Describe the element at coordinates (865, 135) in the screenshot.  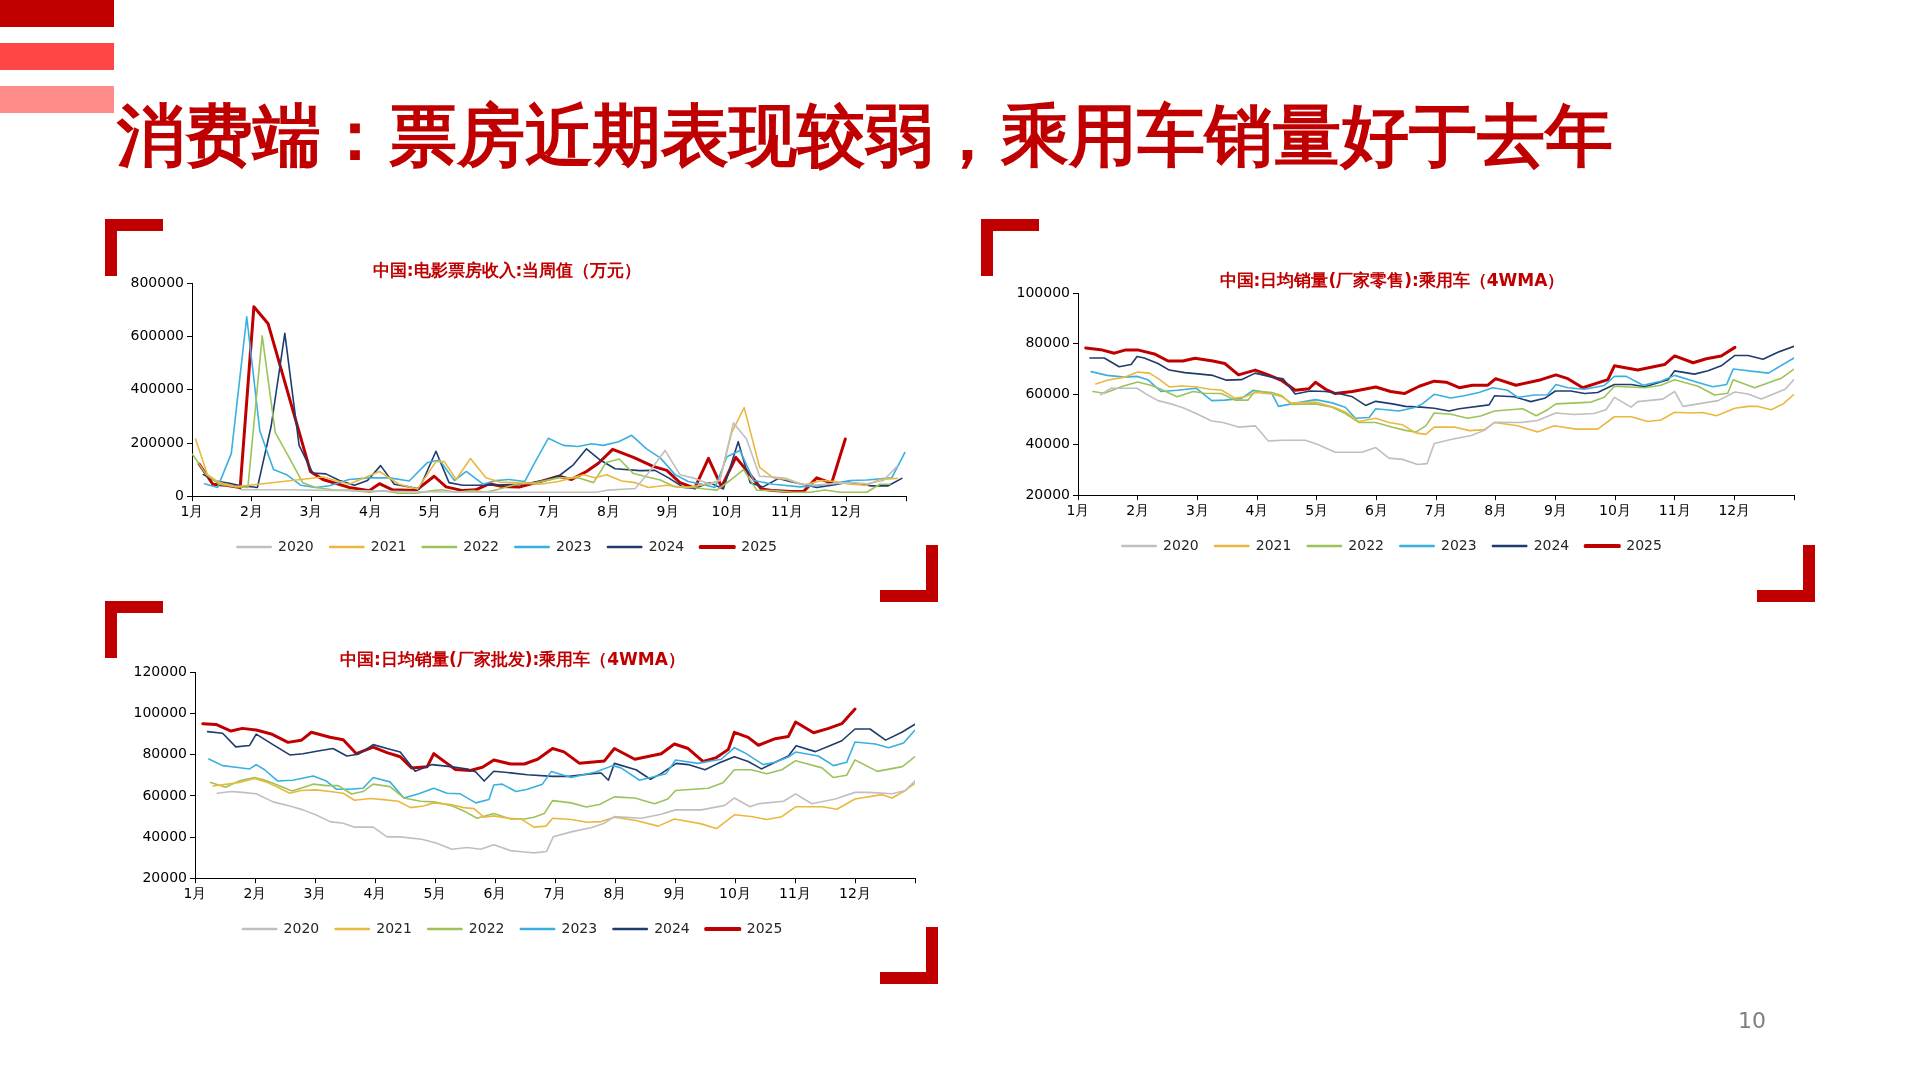
I see `text: 消费端：票房近期表现较弱，乘用车销量好于去年` at that location.